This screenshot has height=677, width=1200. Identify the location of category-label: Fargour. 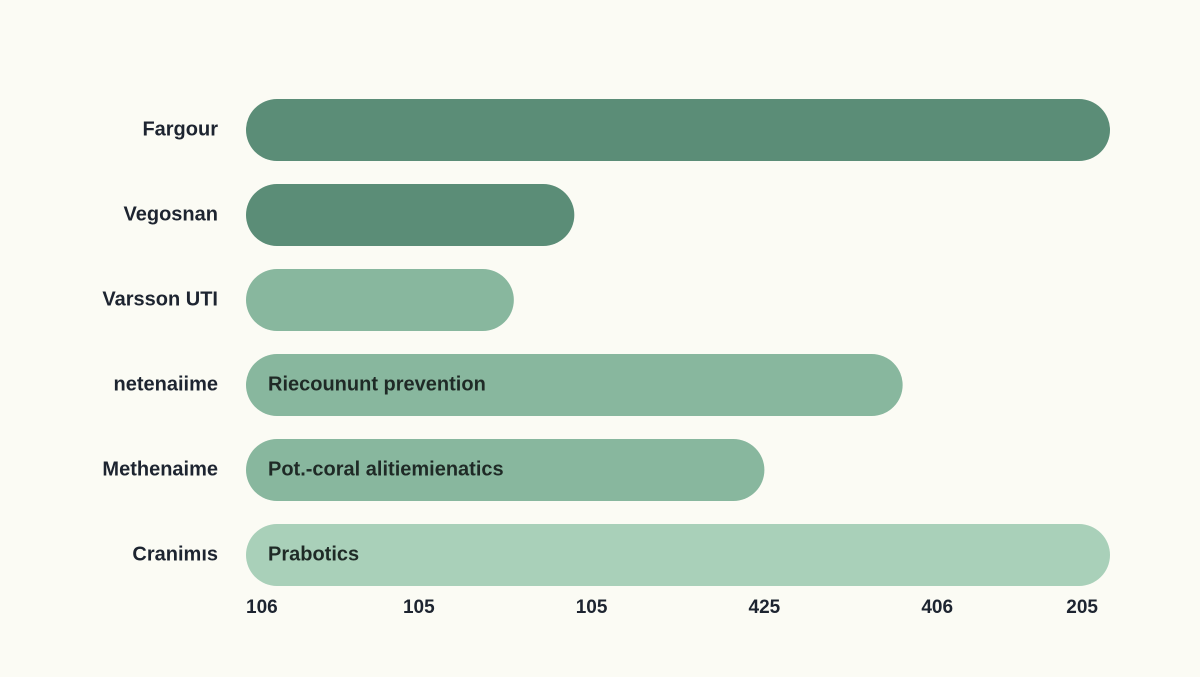
(180, 129).